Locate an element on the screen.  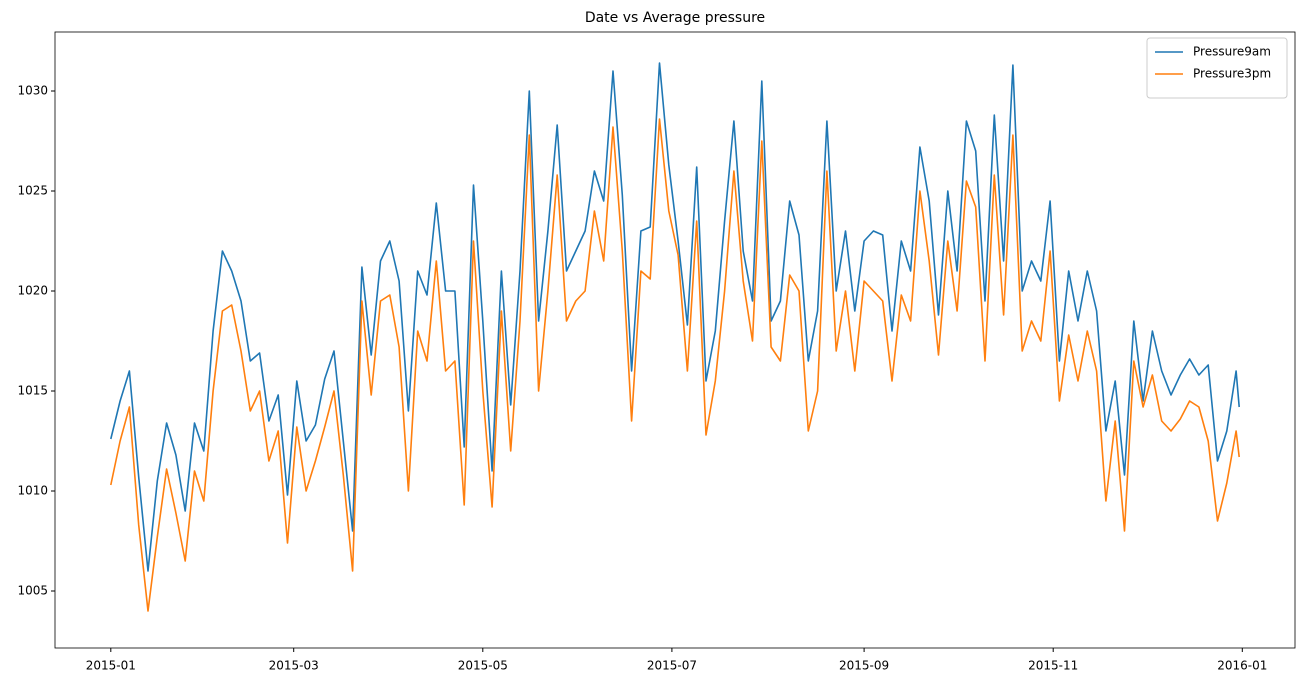
x-tick-label: 2015-05 is located at coordinates (483, 666).